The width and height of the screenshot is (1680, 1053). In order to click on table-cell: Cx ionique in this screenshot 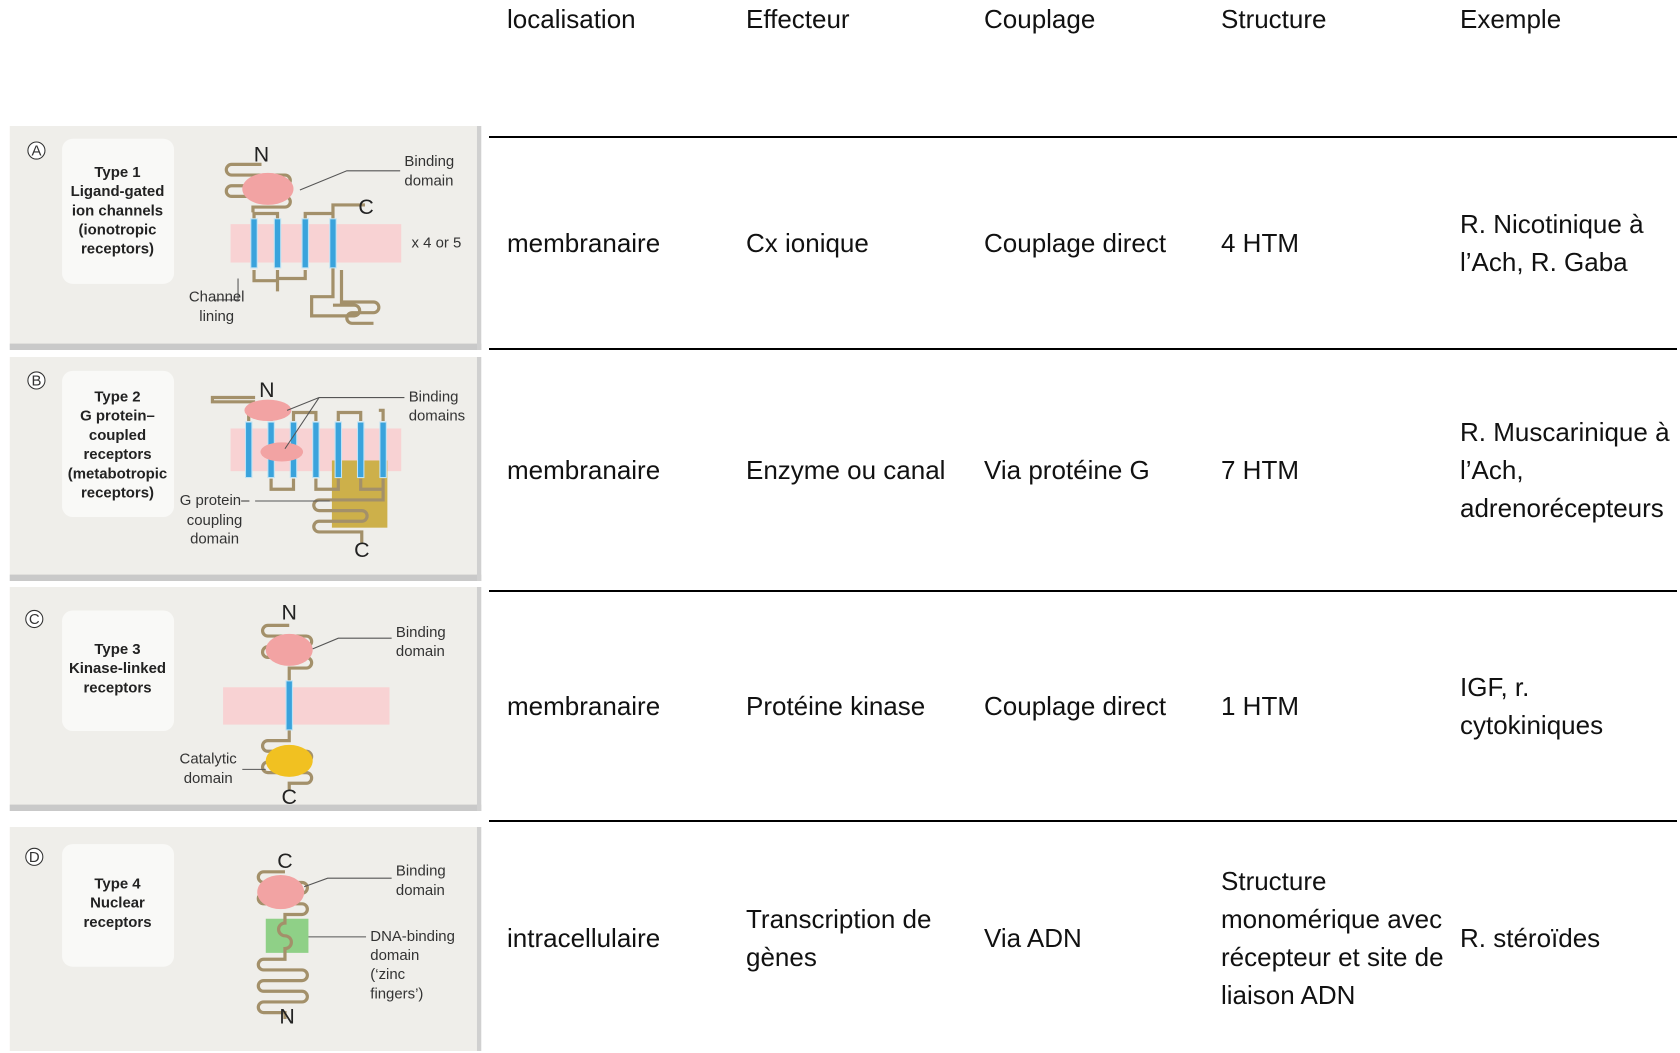, I will do `click(807, 243)`.